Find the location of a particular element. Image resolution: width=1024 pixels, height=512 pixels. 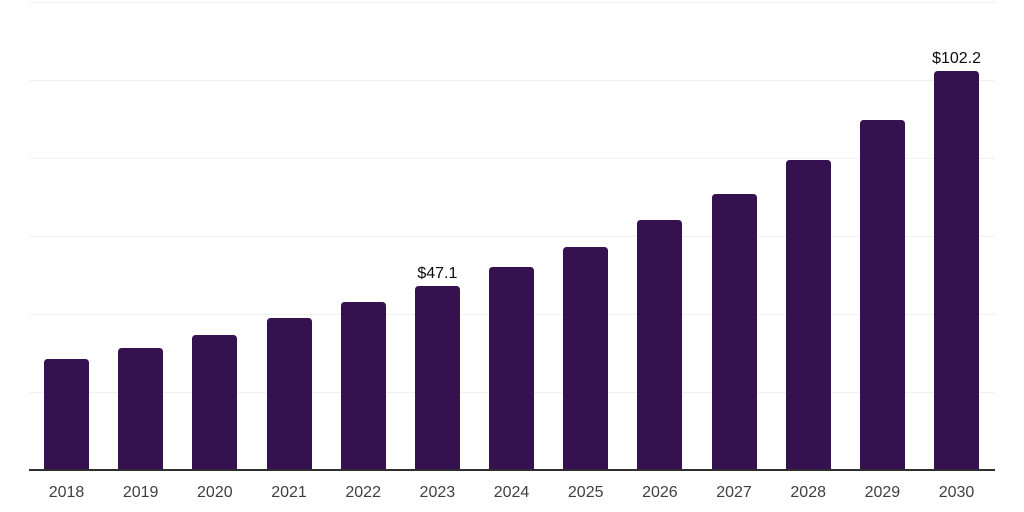

x-tick-2029: 2029 is located at coordinates (882, 492).